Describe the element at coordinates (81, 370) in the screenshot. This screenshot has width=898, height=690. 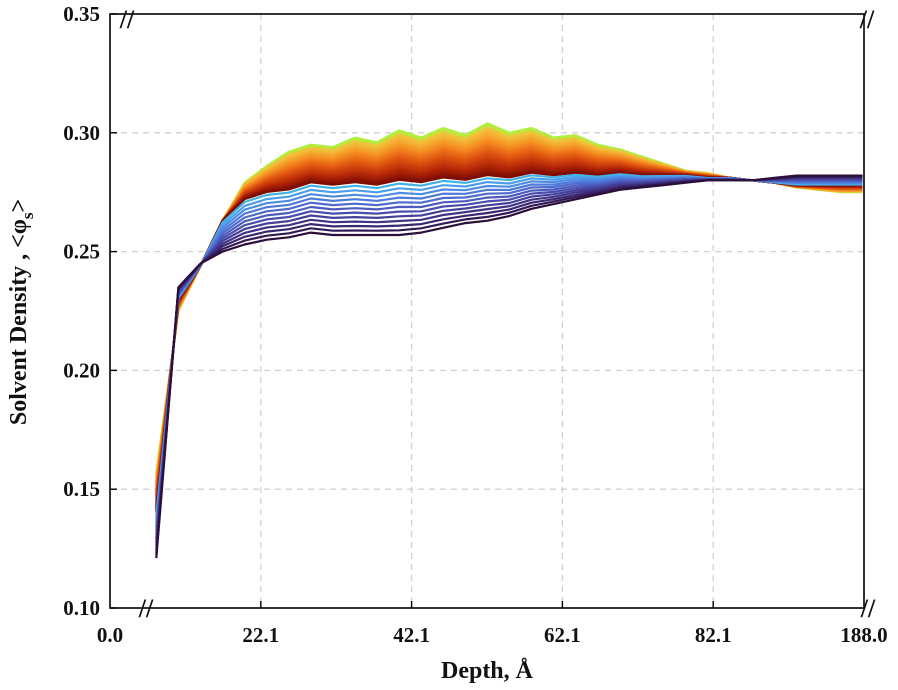
I see `y-tick-label: 0.20` at that location.